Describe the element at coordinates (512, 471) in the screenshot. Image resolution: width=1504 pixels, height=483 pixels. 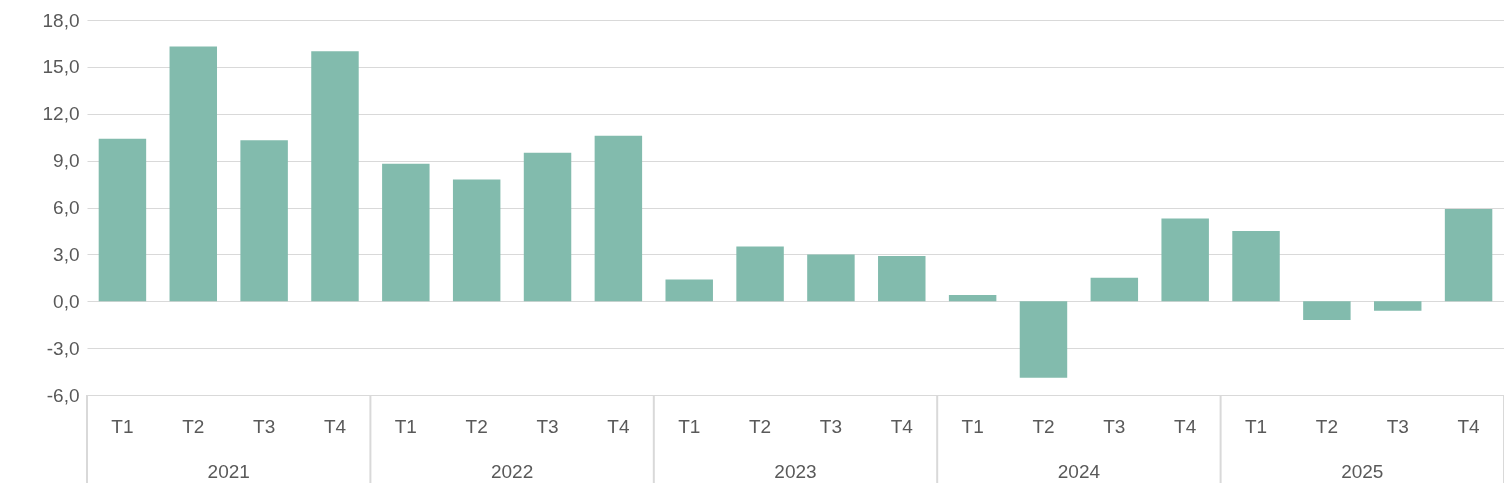
I see `text: 2022` at that location.